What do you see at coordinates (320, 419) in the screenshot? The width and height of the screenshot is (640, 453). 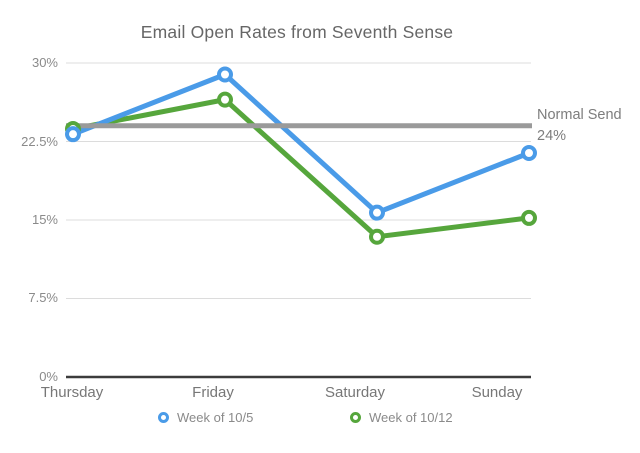 I see `legend: Week of 10/5 Week of 10/12` at bounding box center [320, 419].